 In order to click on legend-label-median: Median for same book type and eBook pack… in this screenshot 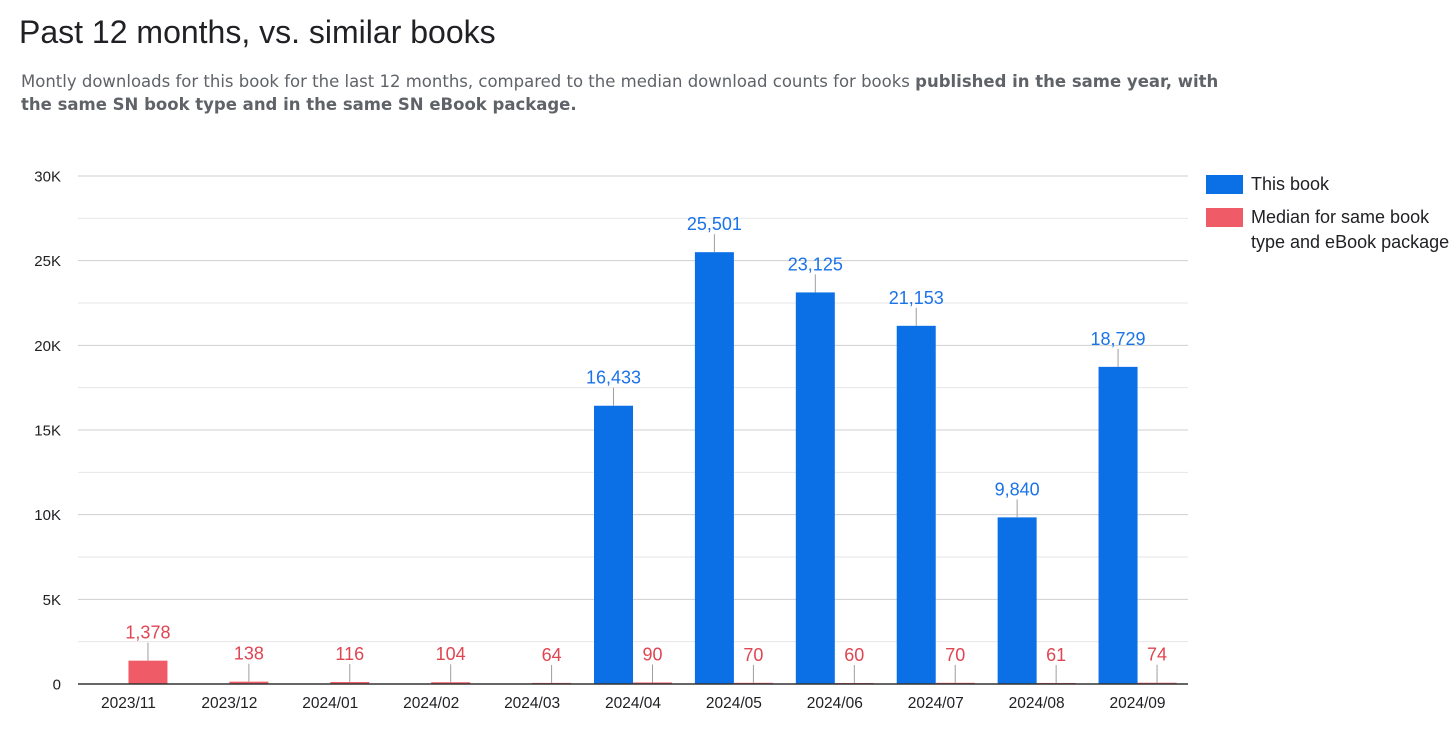, I will do `click(1350, 229)`.